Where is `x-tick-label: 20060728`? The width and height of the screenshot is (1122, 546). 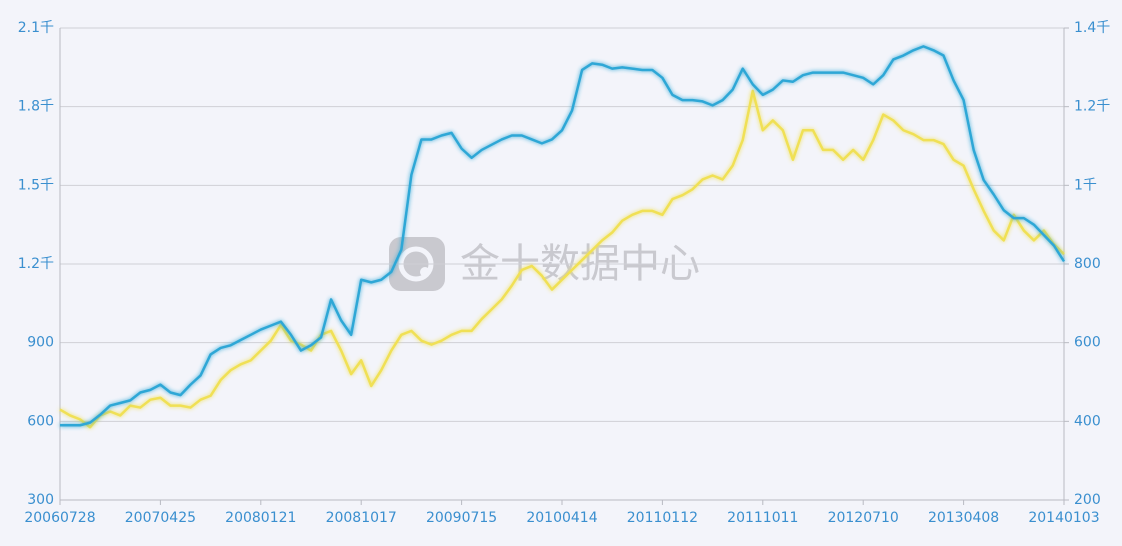 x-tick-label: 20060728 is located at coordinates (59, 518).